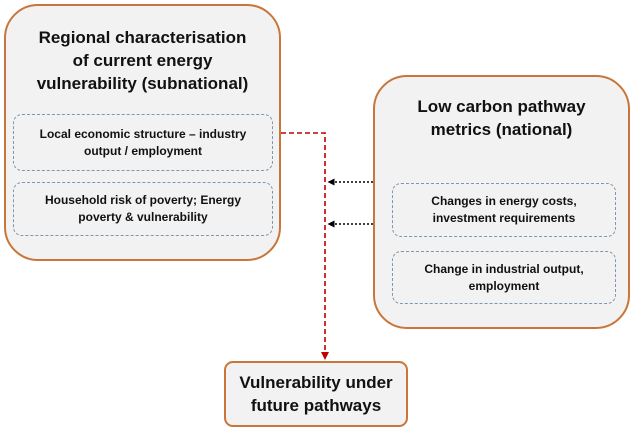 The image size is (639, 437). What do you see at coordinates (504, 285) in the screenshot?
I see `industrial-output-line-2: employment` at bounding box center [504, 285].